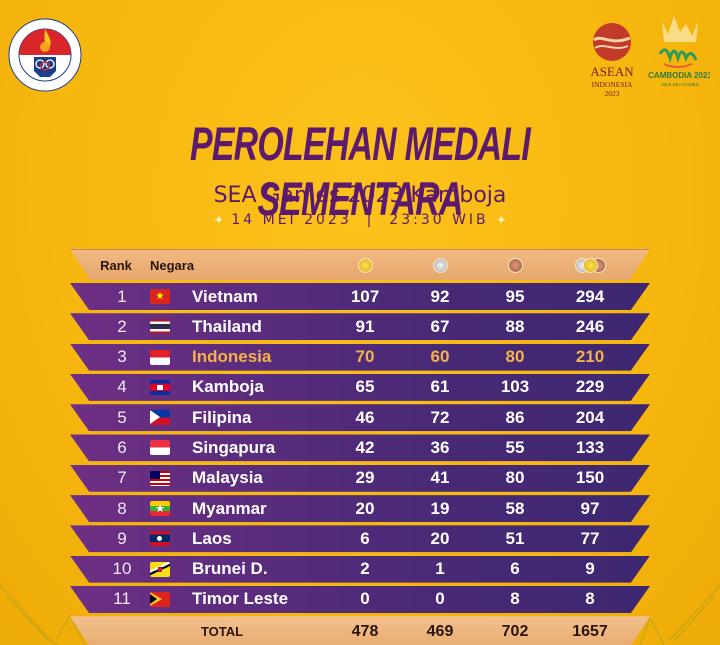  I want to click on gold-count: 91, so click(365, 326).